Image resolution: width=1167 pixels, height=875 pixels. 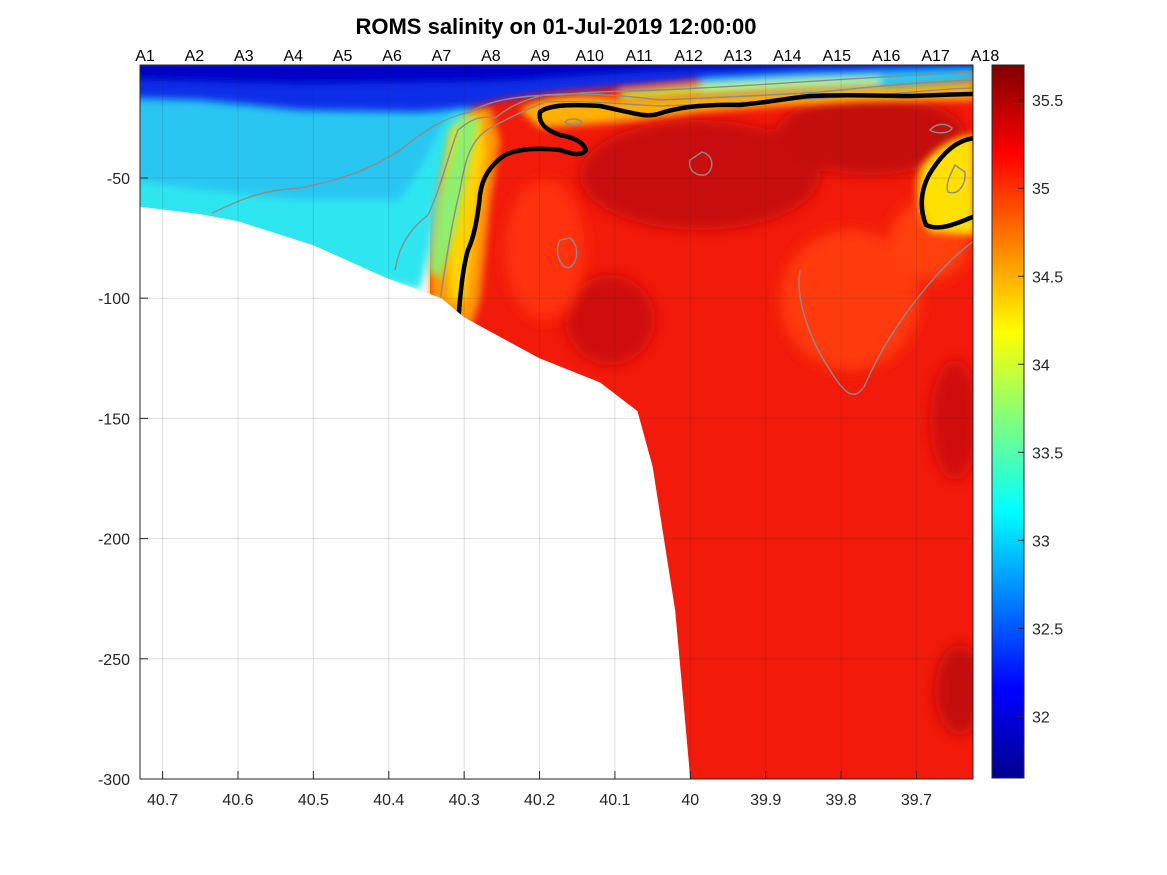 What do you see at coordinates (688, 56) in the screenshot?
I see `station-label: A12` at bounding box center [688, 56].